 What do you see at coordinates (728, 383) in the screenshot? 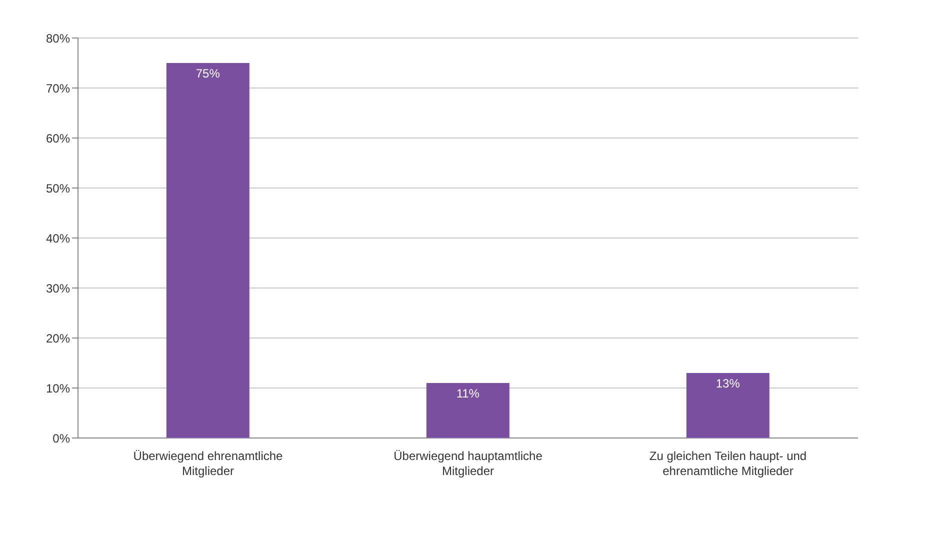
I see `data-label: 13%` at bounding box center [728, 383].